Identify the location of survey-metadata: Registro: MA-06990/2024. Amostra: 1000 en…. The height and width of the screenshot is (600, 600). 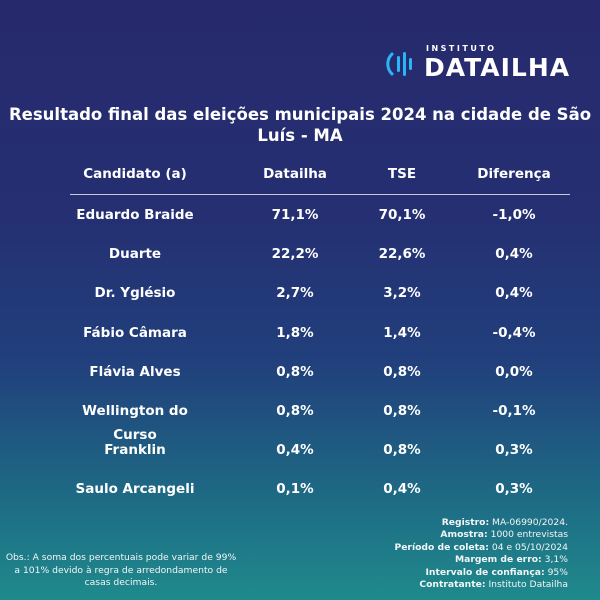
(481, 554).